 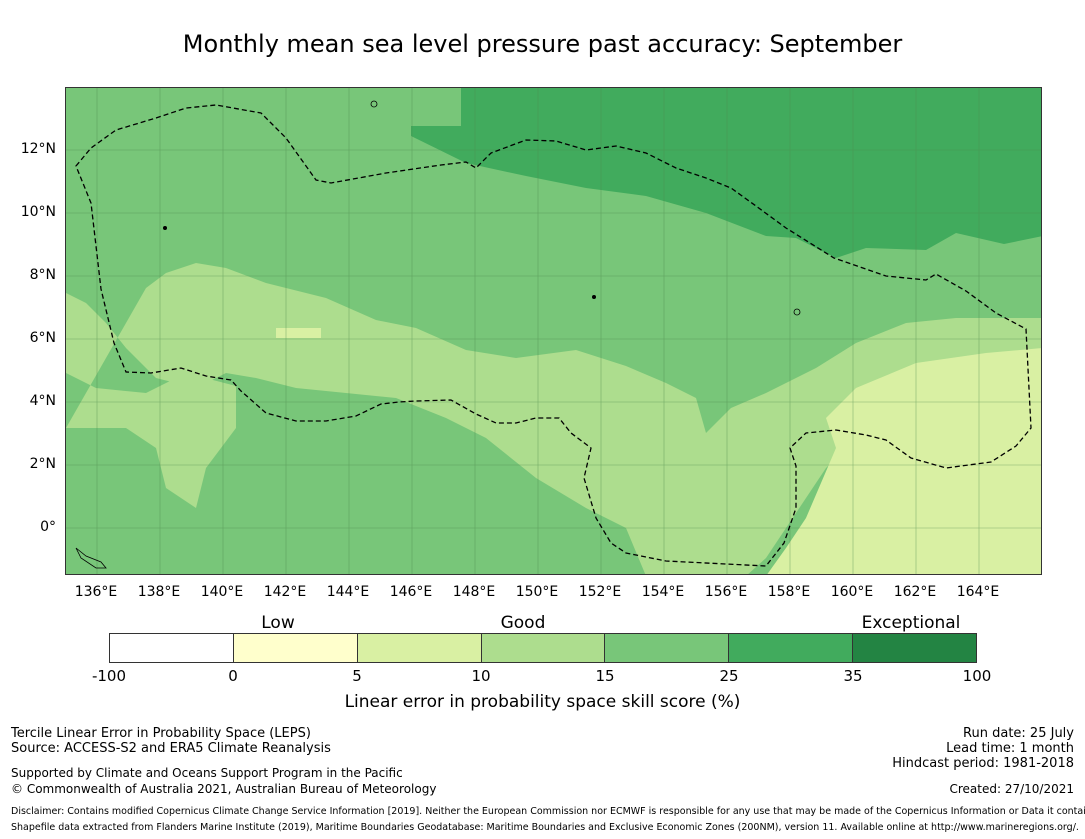 What do you see at coordinates (42, 464) in the screenshot?
I see `lat-label: 2°N` at bounding box center [42, 464].